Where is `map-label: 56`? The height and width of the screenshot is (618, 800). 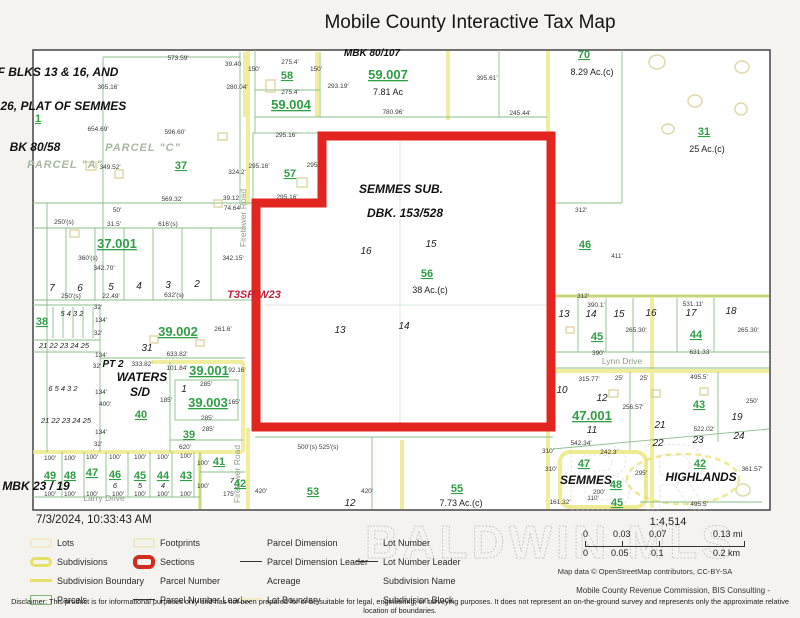
map-label: 56 is located at coordinates (427, 274).